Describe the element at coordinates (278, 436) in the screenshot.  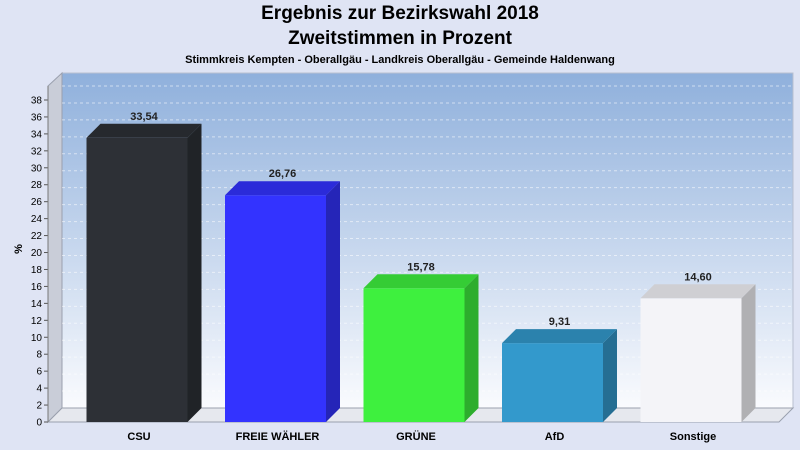
I see `x-tick-label: FREIE WÄHLER` at that location.